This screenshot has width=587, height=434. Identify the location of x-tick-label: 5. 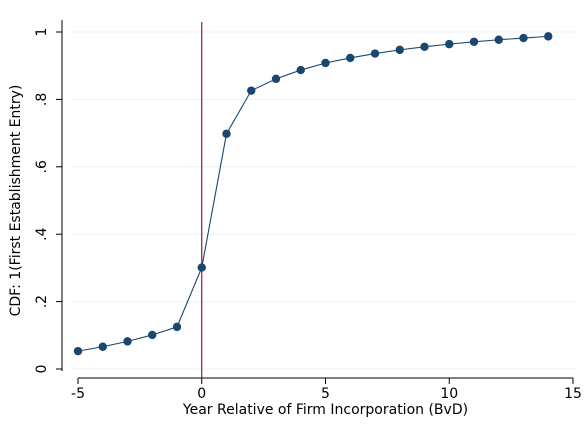
(325, 394).